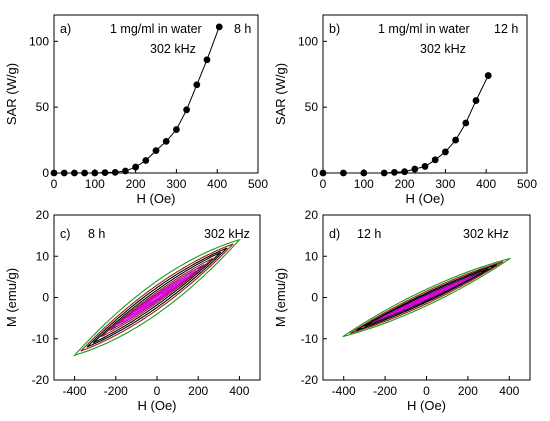 The image size is (550, 421). Describe the element at coordinates (334, 234) in the screenshot. I see `panel-label: d)` at that location.